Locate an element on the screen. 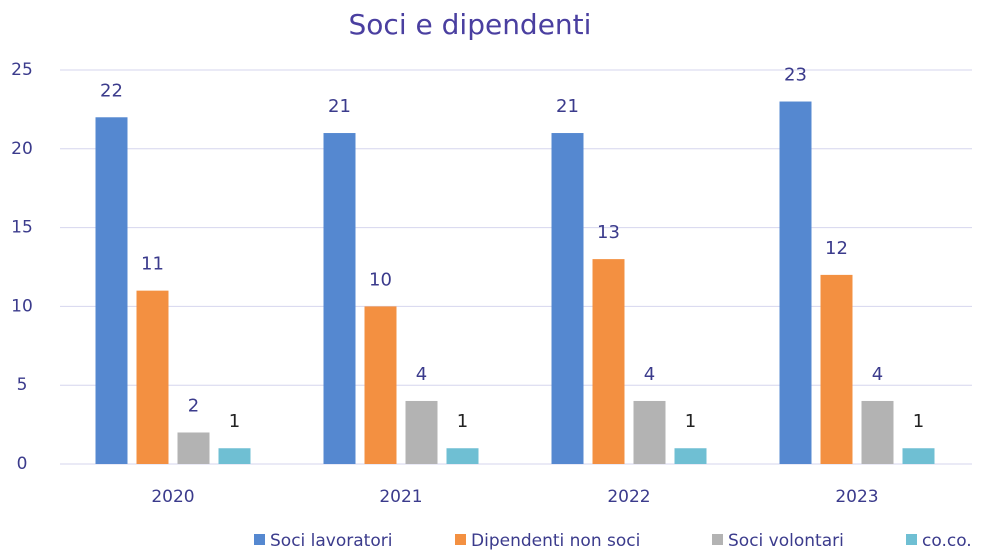 The height and width of the screenshot is (552, 981). y-tick-label: 0 is located at coordinates (22, 464).